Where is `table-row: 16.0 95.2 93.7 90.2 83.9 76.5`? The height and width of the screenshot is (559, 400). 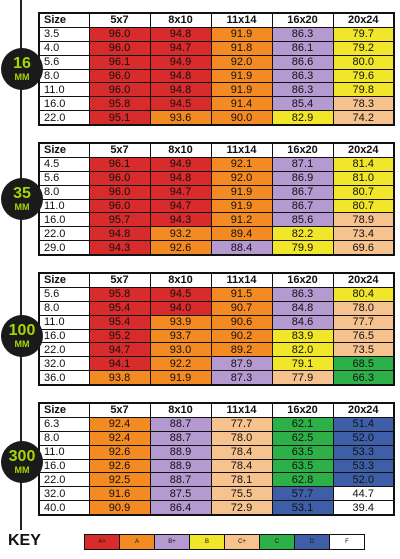 table-row: 16.0 95.2 93.7 90.2 83.9 76.5 is located at coordinates (216, 336).